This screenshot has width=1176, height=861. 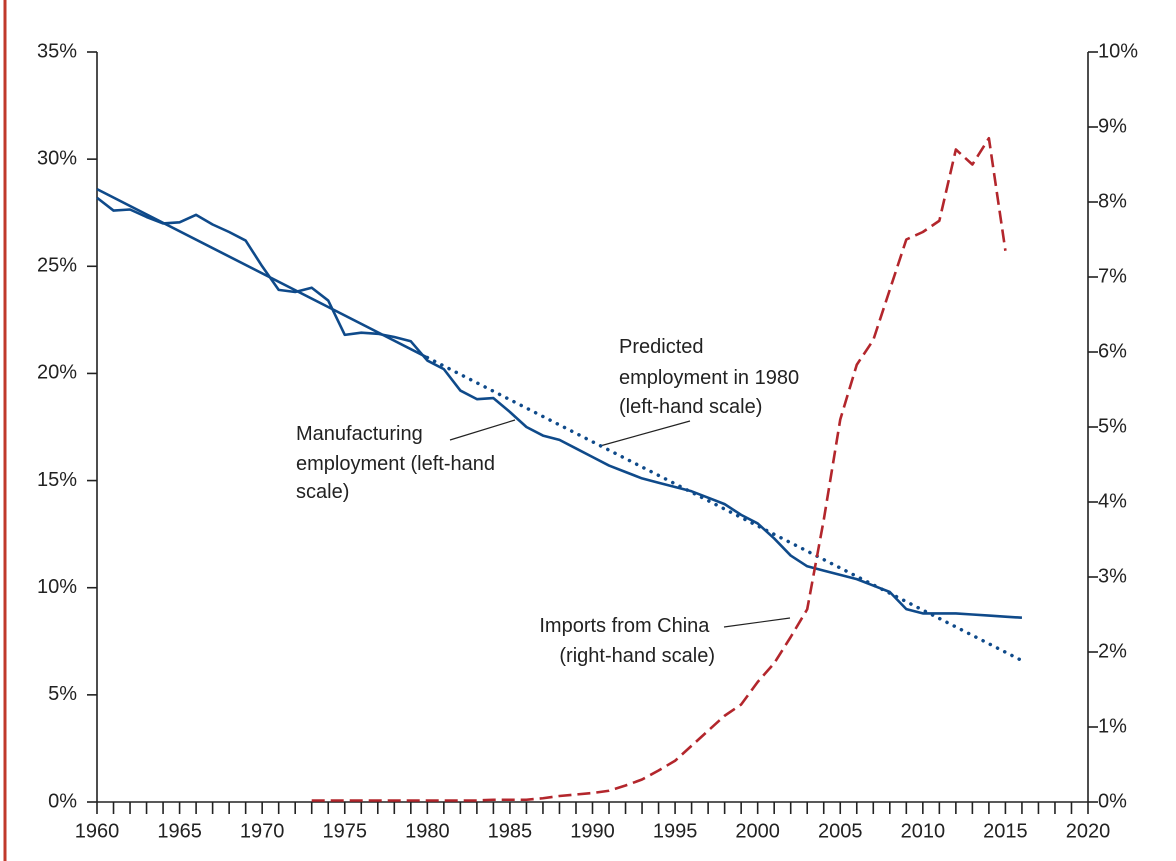 I want to click on x-tick-label: 2010, so click(x=923, y=831).